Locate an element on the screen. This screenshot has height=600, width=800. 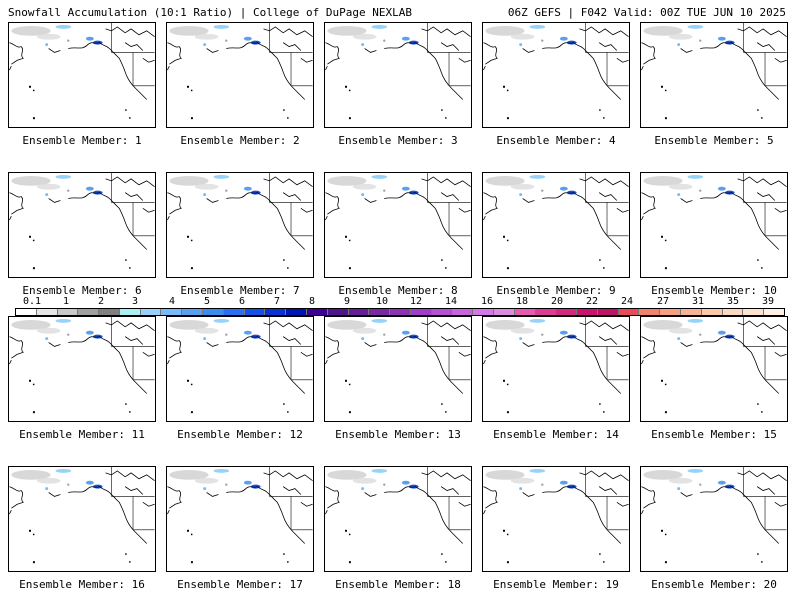
ensemble-member-label: Ensemble Member: 1 is located at coordinates (82, 140).